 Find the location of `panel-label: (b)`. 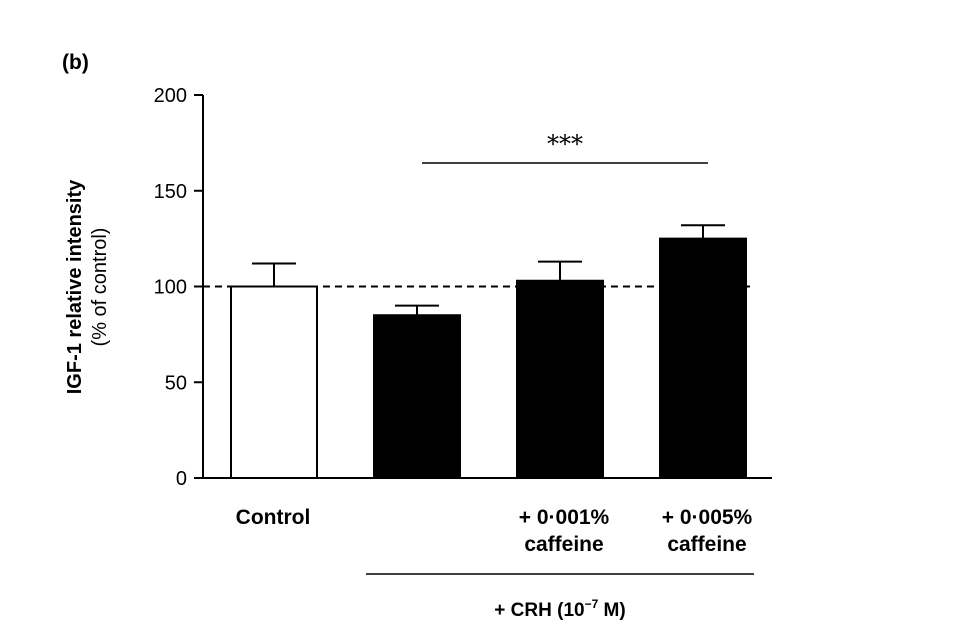

panel-label: (b) is located at coordinates (75, 62).